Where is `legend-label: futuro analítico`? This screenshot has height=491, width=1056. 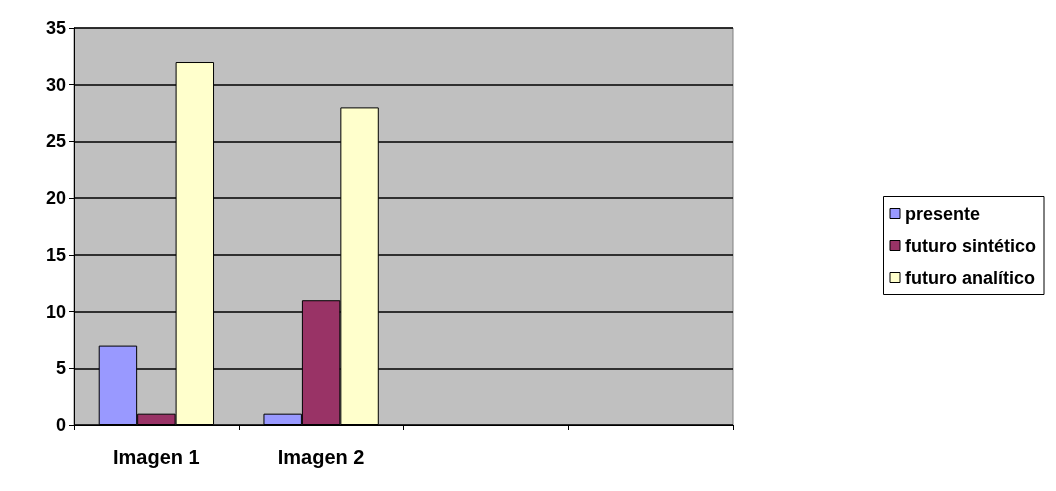
legend-label: futuro analítico is located at coordinates (970, 277).